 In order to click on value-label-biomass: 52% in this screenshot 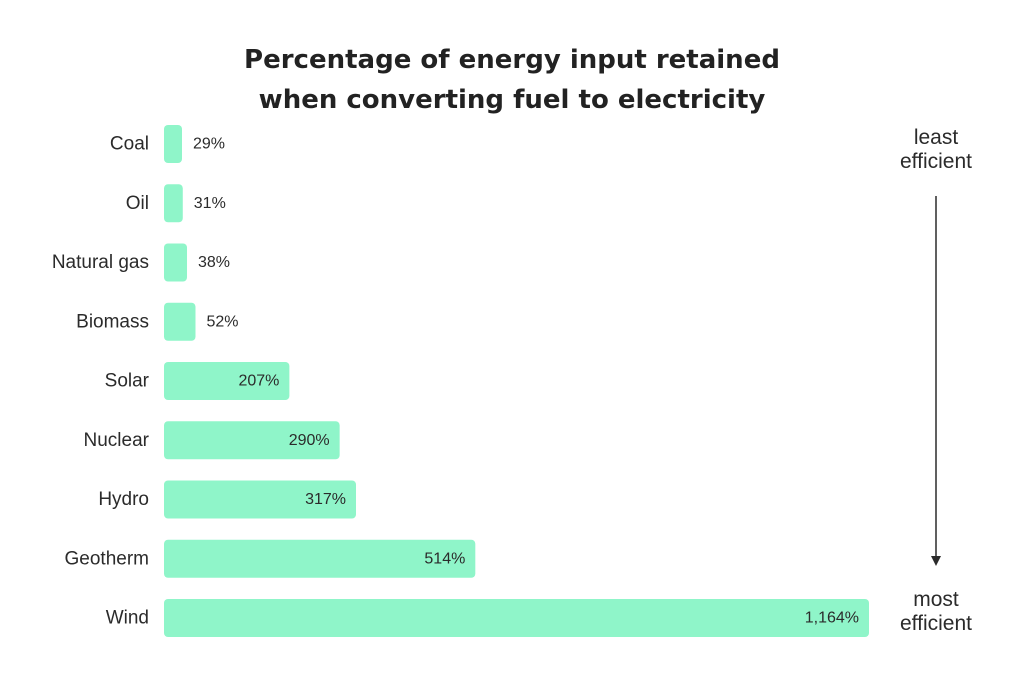, I will do `click(222, 321)`.